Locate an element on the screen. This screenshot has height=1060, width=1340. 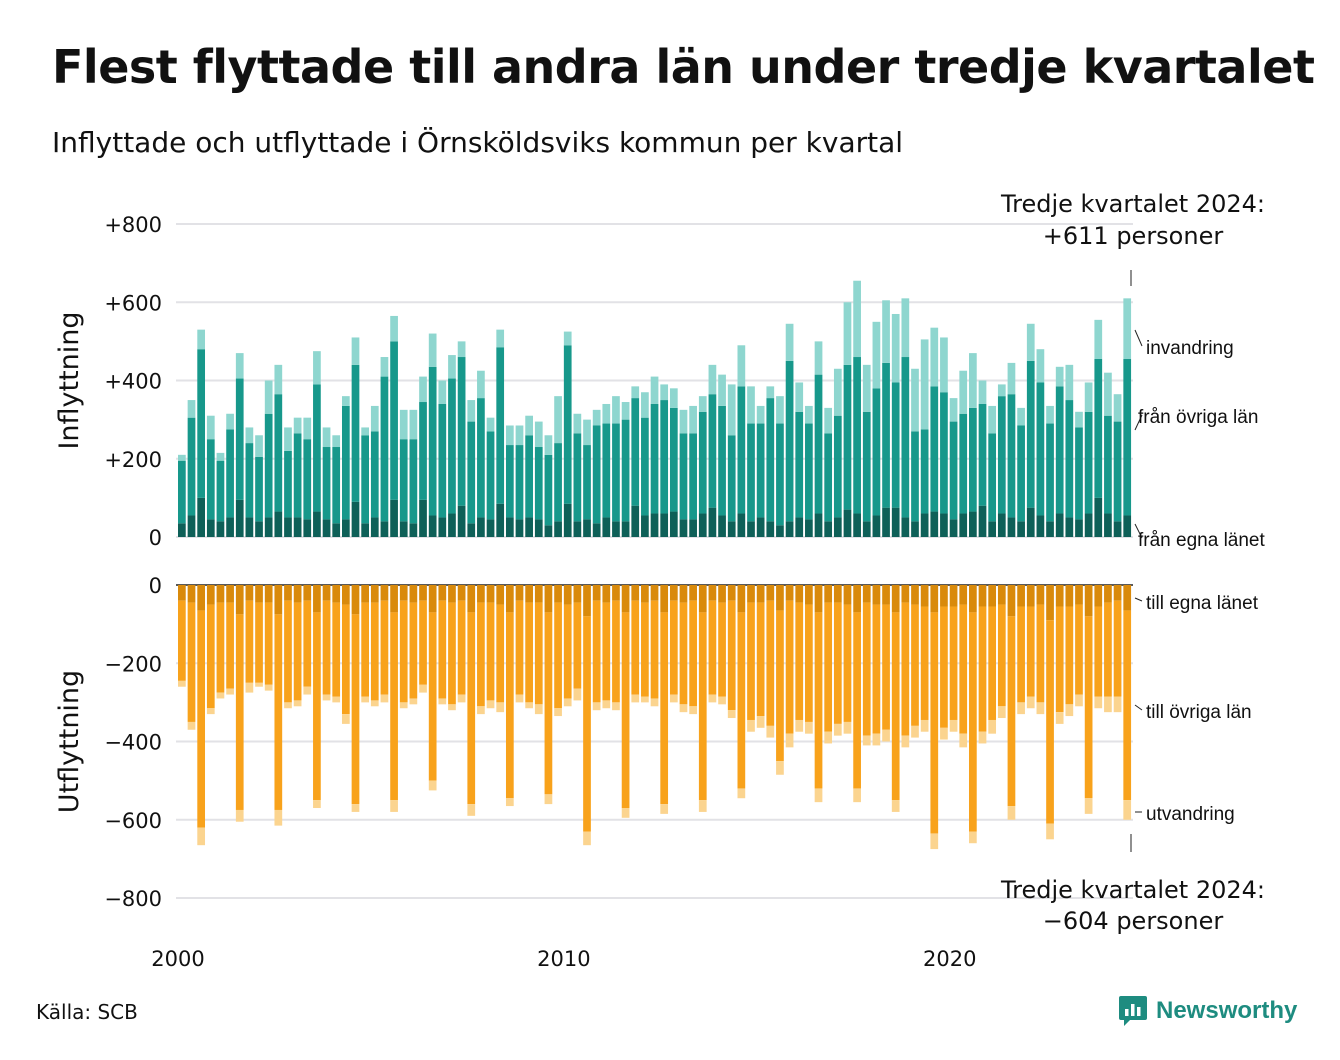
x-tick-label: 2000 is located at coordinates (177, 959).